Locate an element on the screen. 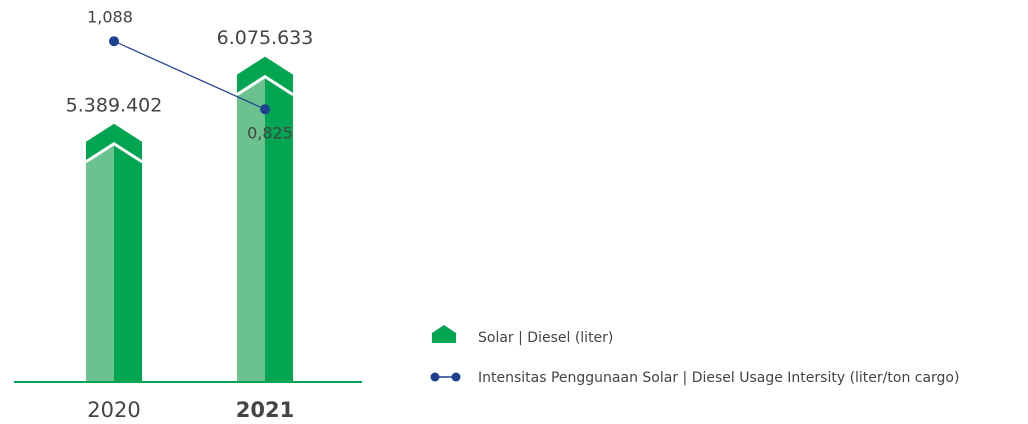 Image resolution: width=1028 pixels, height=424 pixels. value-label: 0,825 is located at coordinates (270, 133).